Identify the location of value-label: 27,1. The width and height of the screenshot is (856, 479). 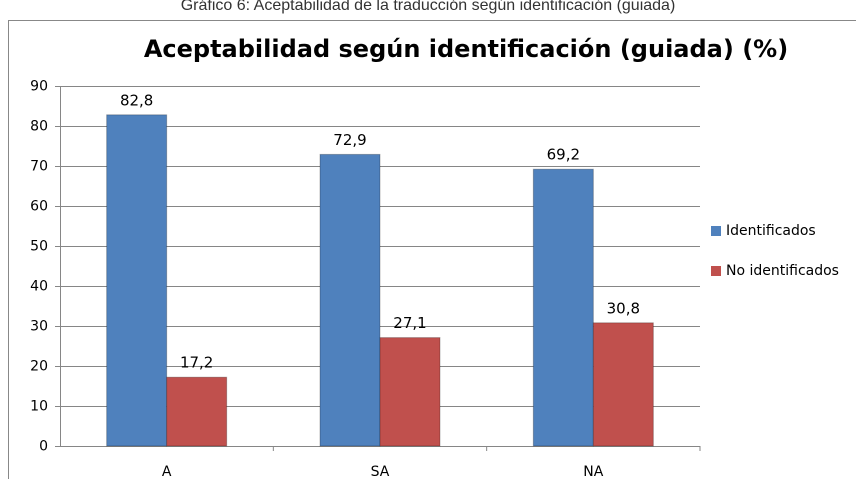
(409, 323).